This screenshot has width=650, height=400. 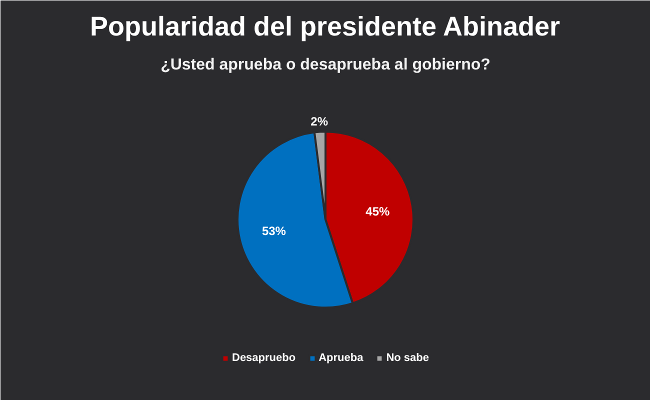 What do you see at coordinates (274, 231) in the screenshot?
I see `data-label: 53%` at bounding box center [274, 231].